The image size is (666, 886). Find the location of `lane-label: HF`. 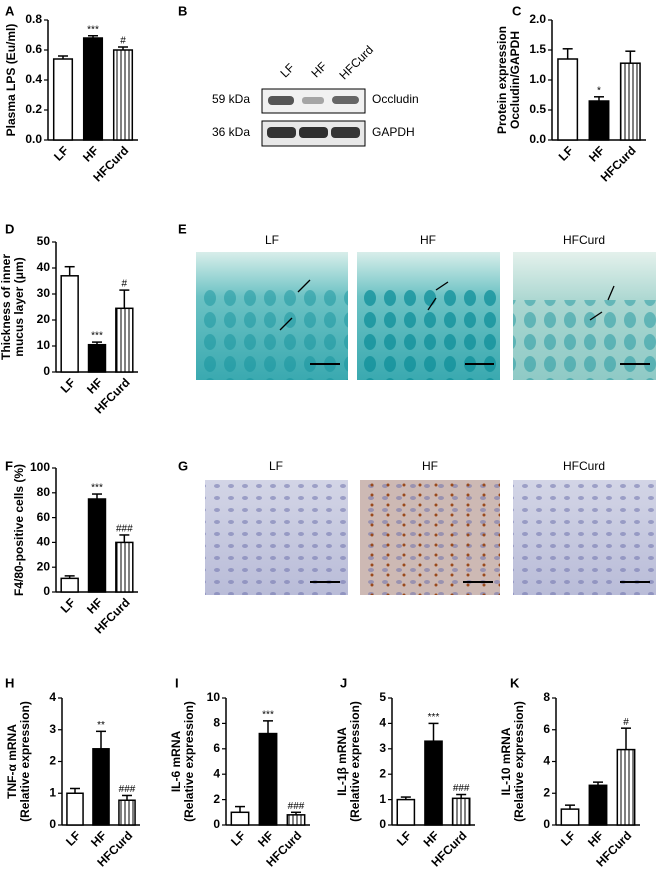

lane-label: HF is located at coordinates (318, 69).